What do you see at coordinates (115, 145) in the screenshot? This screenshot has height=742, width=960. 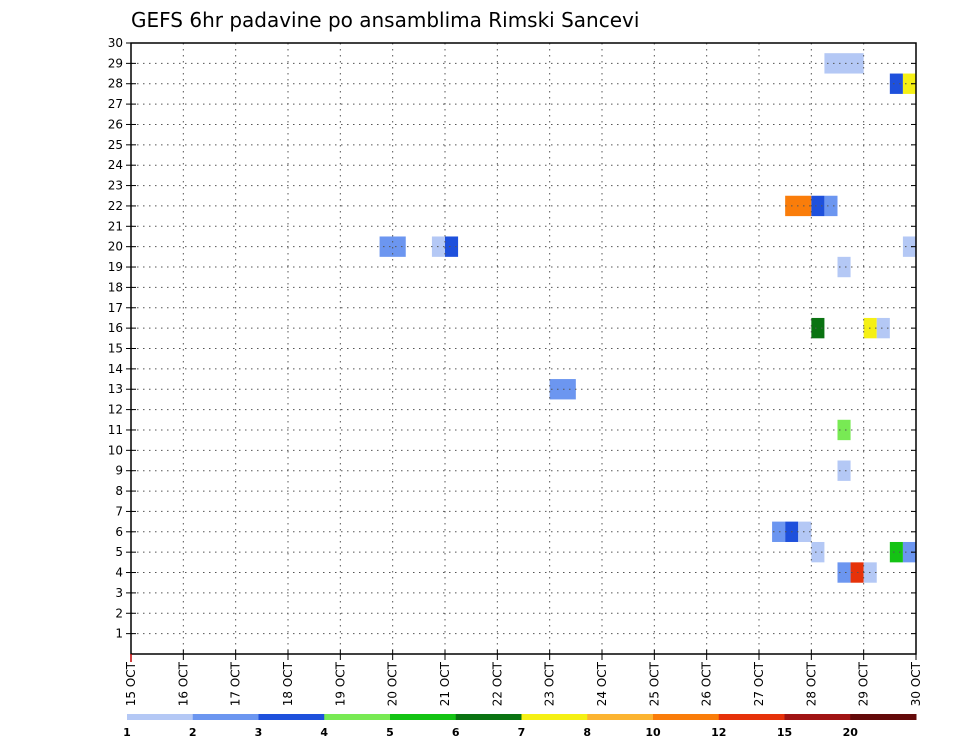 I see `y-tick-label: 25` at bounding box center [115, 145].